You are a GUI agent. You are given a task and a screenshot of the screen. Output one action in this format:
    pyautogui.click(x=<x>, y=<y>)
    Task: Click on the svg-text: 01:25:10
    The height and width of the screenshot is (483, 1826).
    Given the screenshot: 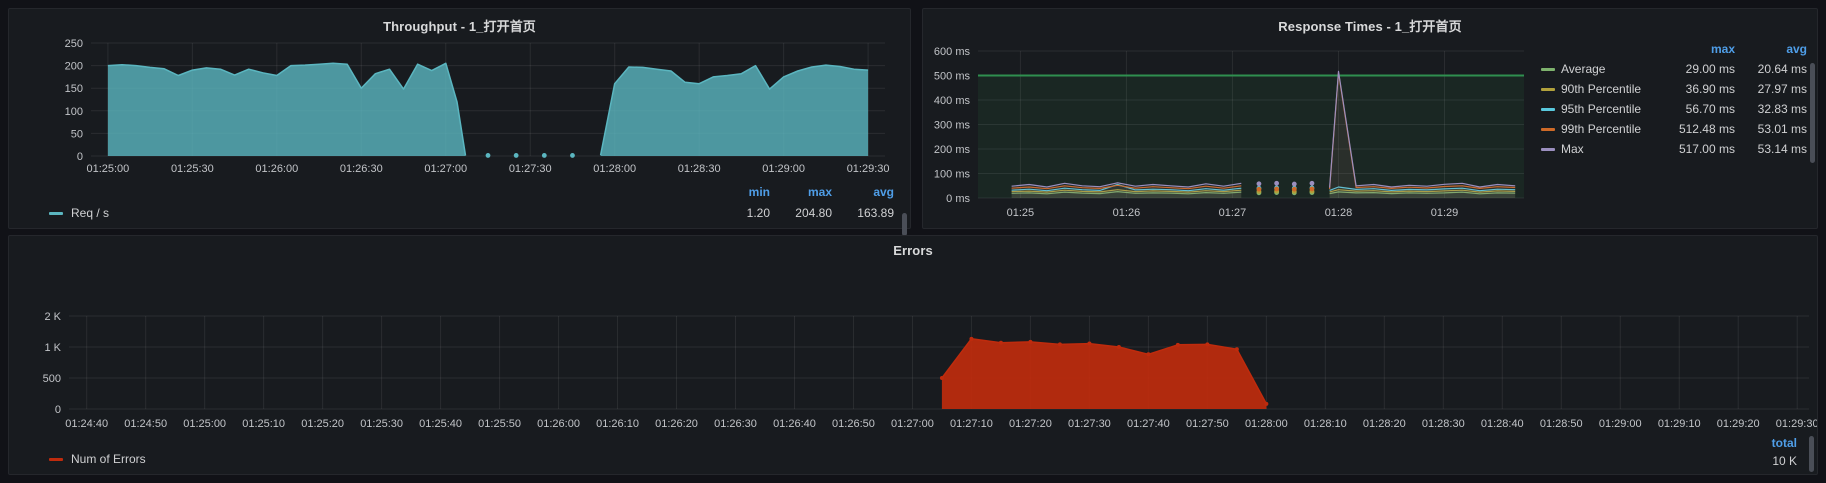 What is the action you would take?
    pyautogui.click(x=263, y=424)
    